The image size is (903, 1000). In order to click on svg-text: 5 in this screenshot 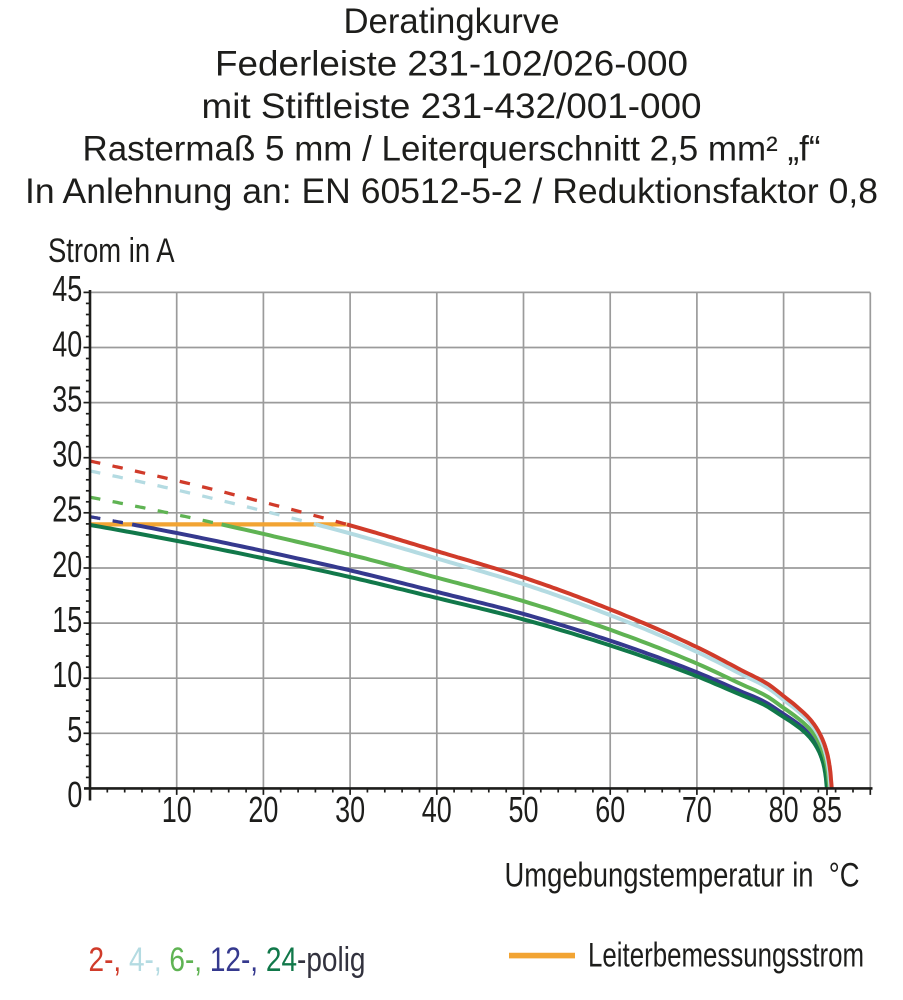, I will do `click(74, 729)`.